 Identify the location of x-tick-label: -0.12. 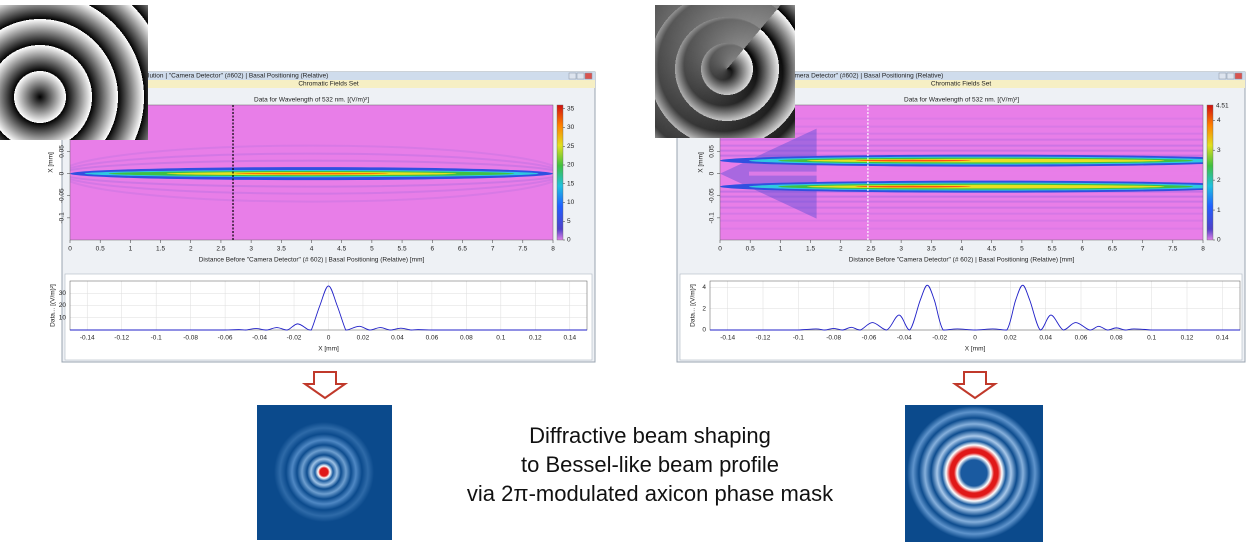
(121, 338).